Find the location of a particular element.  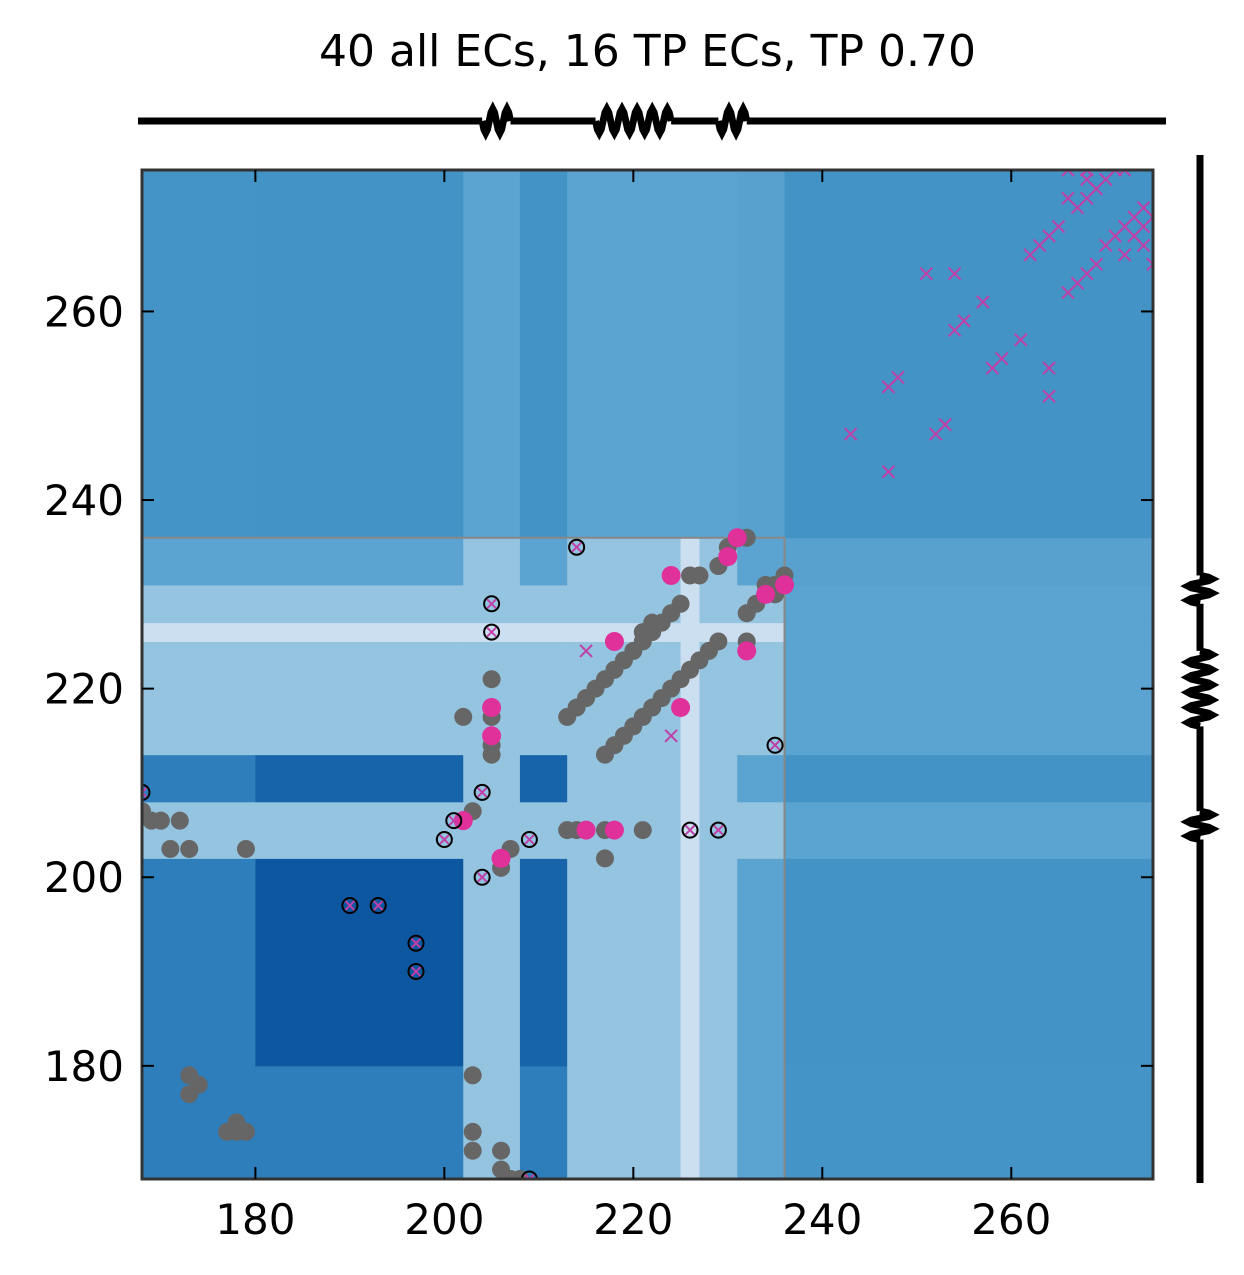

x-tick-label: 180 is located at coordinates (255, 1219).